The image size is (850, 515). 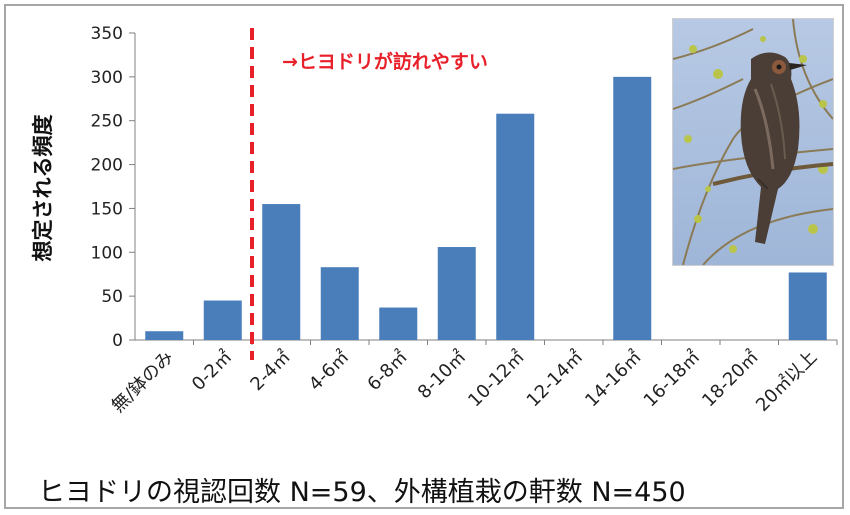 I want to click on bird-illustration, so click(x=753, y=142).